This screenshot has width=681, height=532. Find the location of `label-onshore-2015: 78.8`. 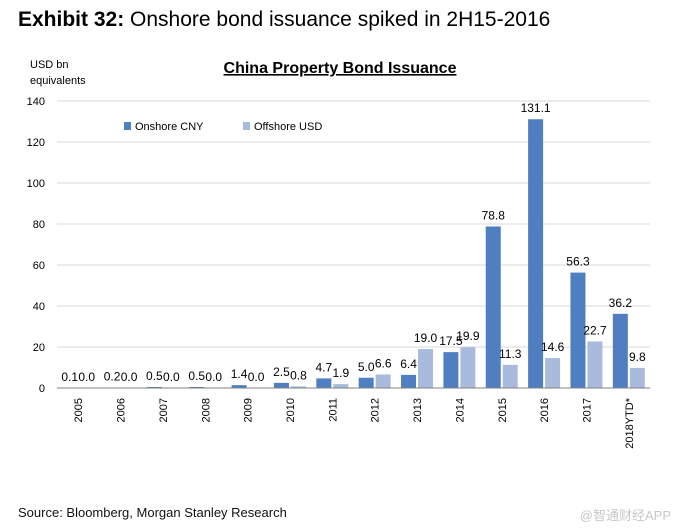

label-onshore-2015: 78.8 is located at coordinates (494, 215).